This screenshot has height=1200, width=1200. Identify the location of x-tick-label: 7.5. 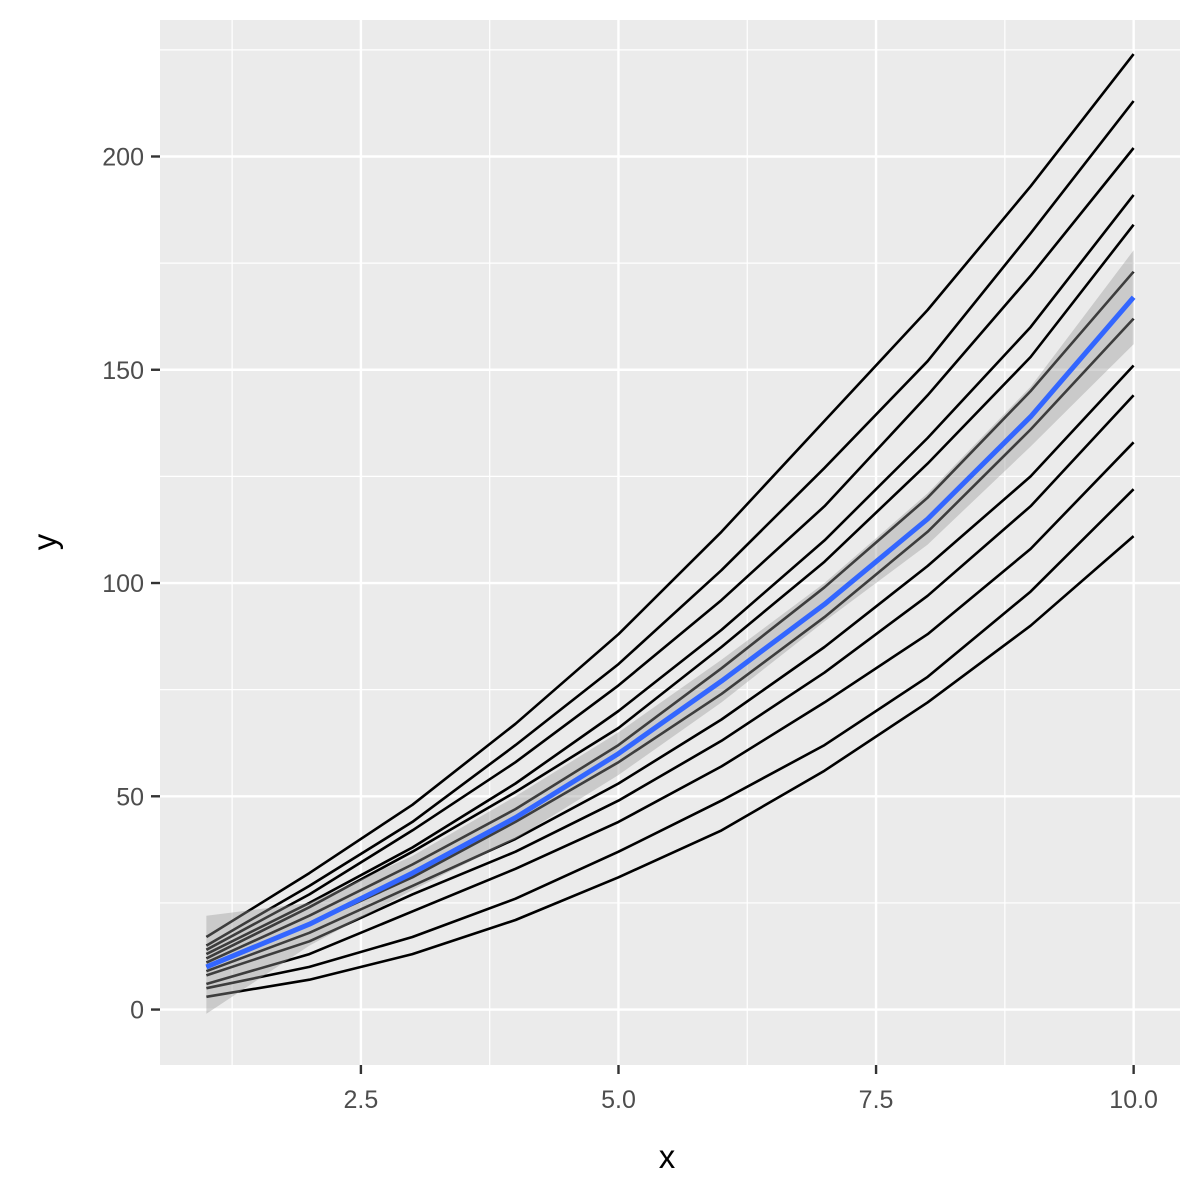
(876, 1100).